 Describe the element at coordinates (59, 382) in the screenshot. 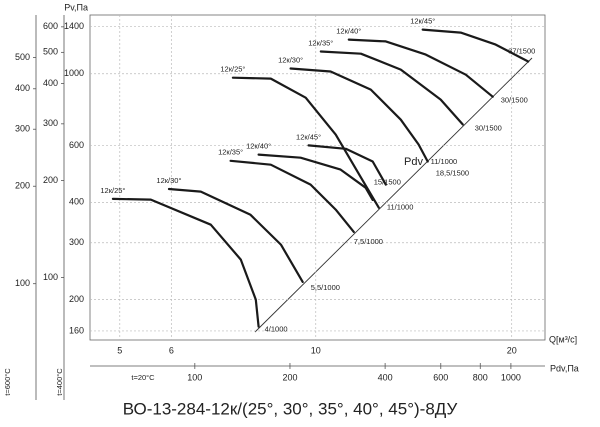

I see `temp-axis-label: t=400°C` at that location.